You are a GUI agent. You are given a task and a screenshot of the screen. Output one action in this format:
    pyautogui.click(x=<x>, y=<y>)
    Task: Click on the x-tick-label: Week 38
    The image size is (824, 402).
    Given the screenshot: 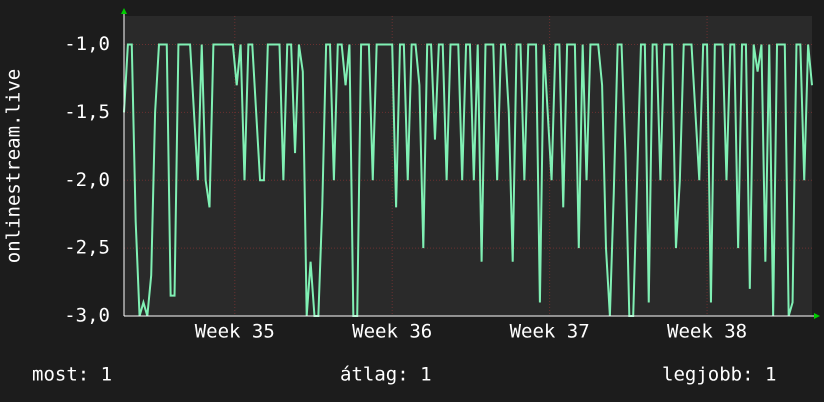 What is the action you would take?
    pyautogui.click(x=707, y=332)
    